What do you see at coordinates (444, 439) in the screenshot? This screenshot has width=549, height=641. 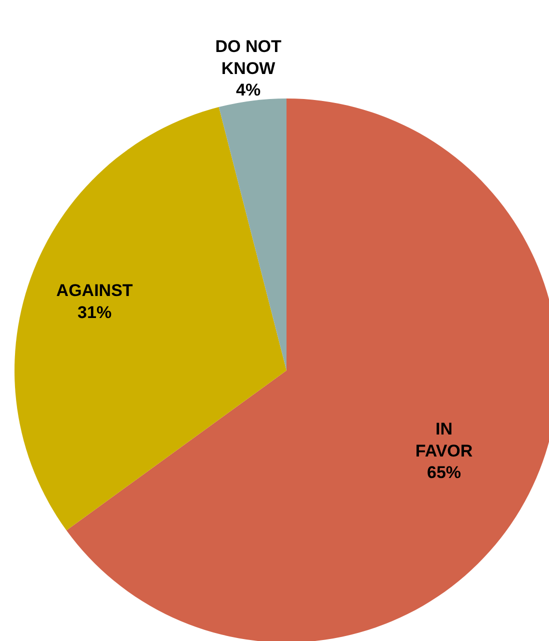 I see `slice-label: IN FAVOR` at bounding box center [444, 439].